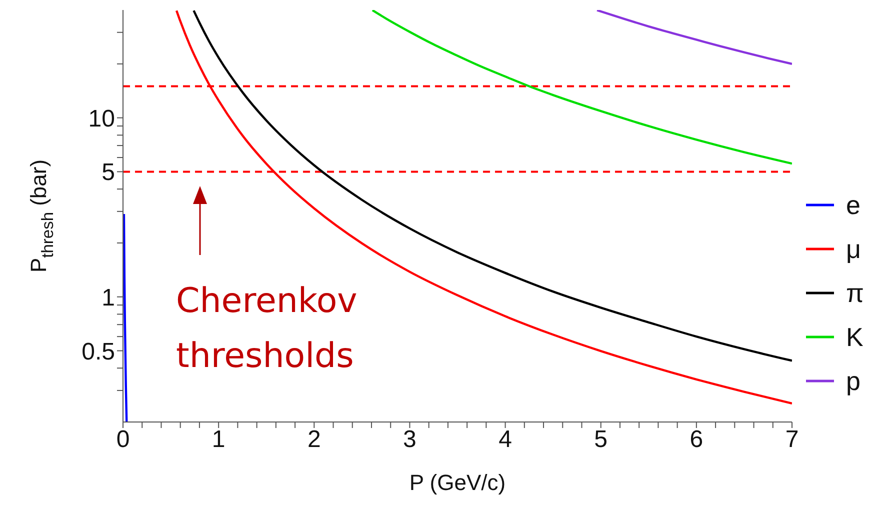  I want to click on x-tick-label: 1, so click(219, 440).